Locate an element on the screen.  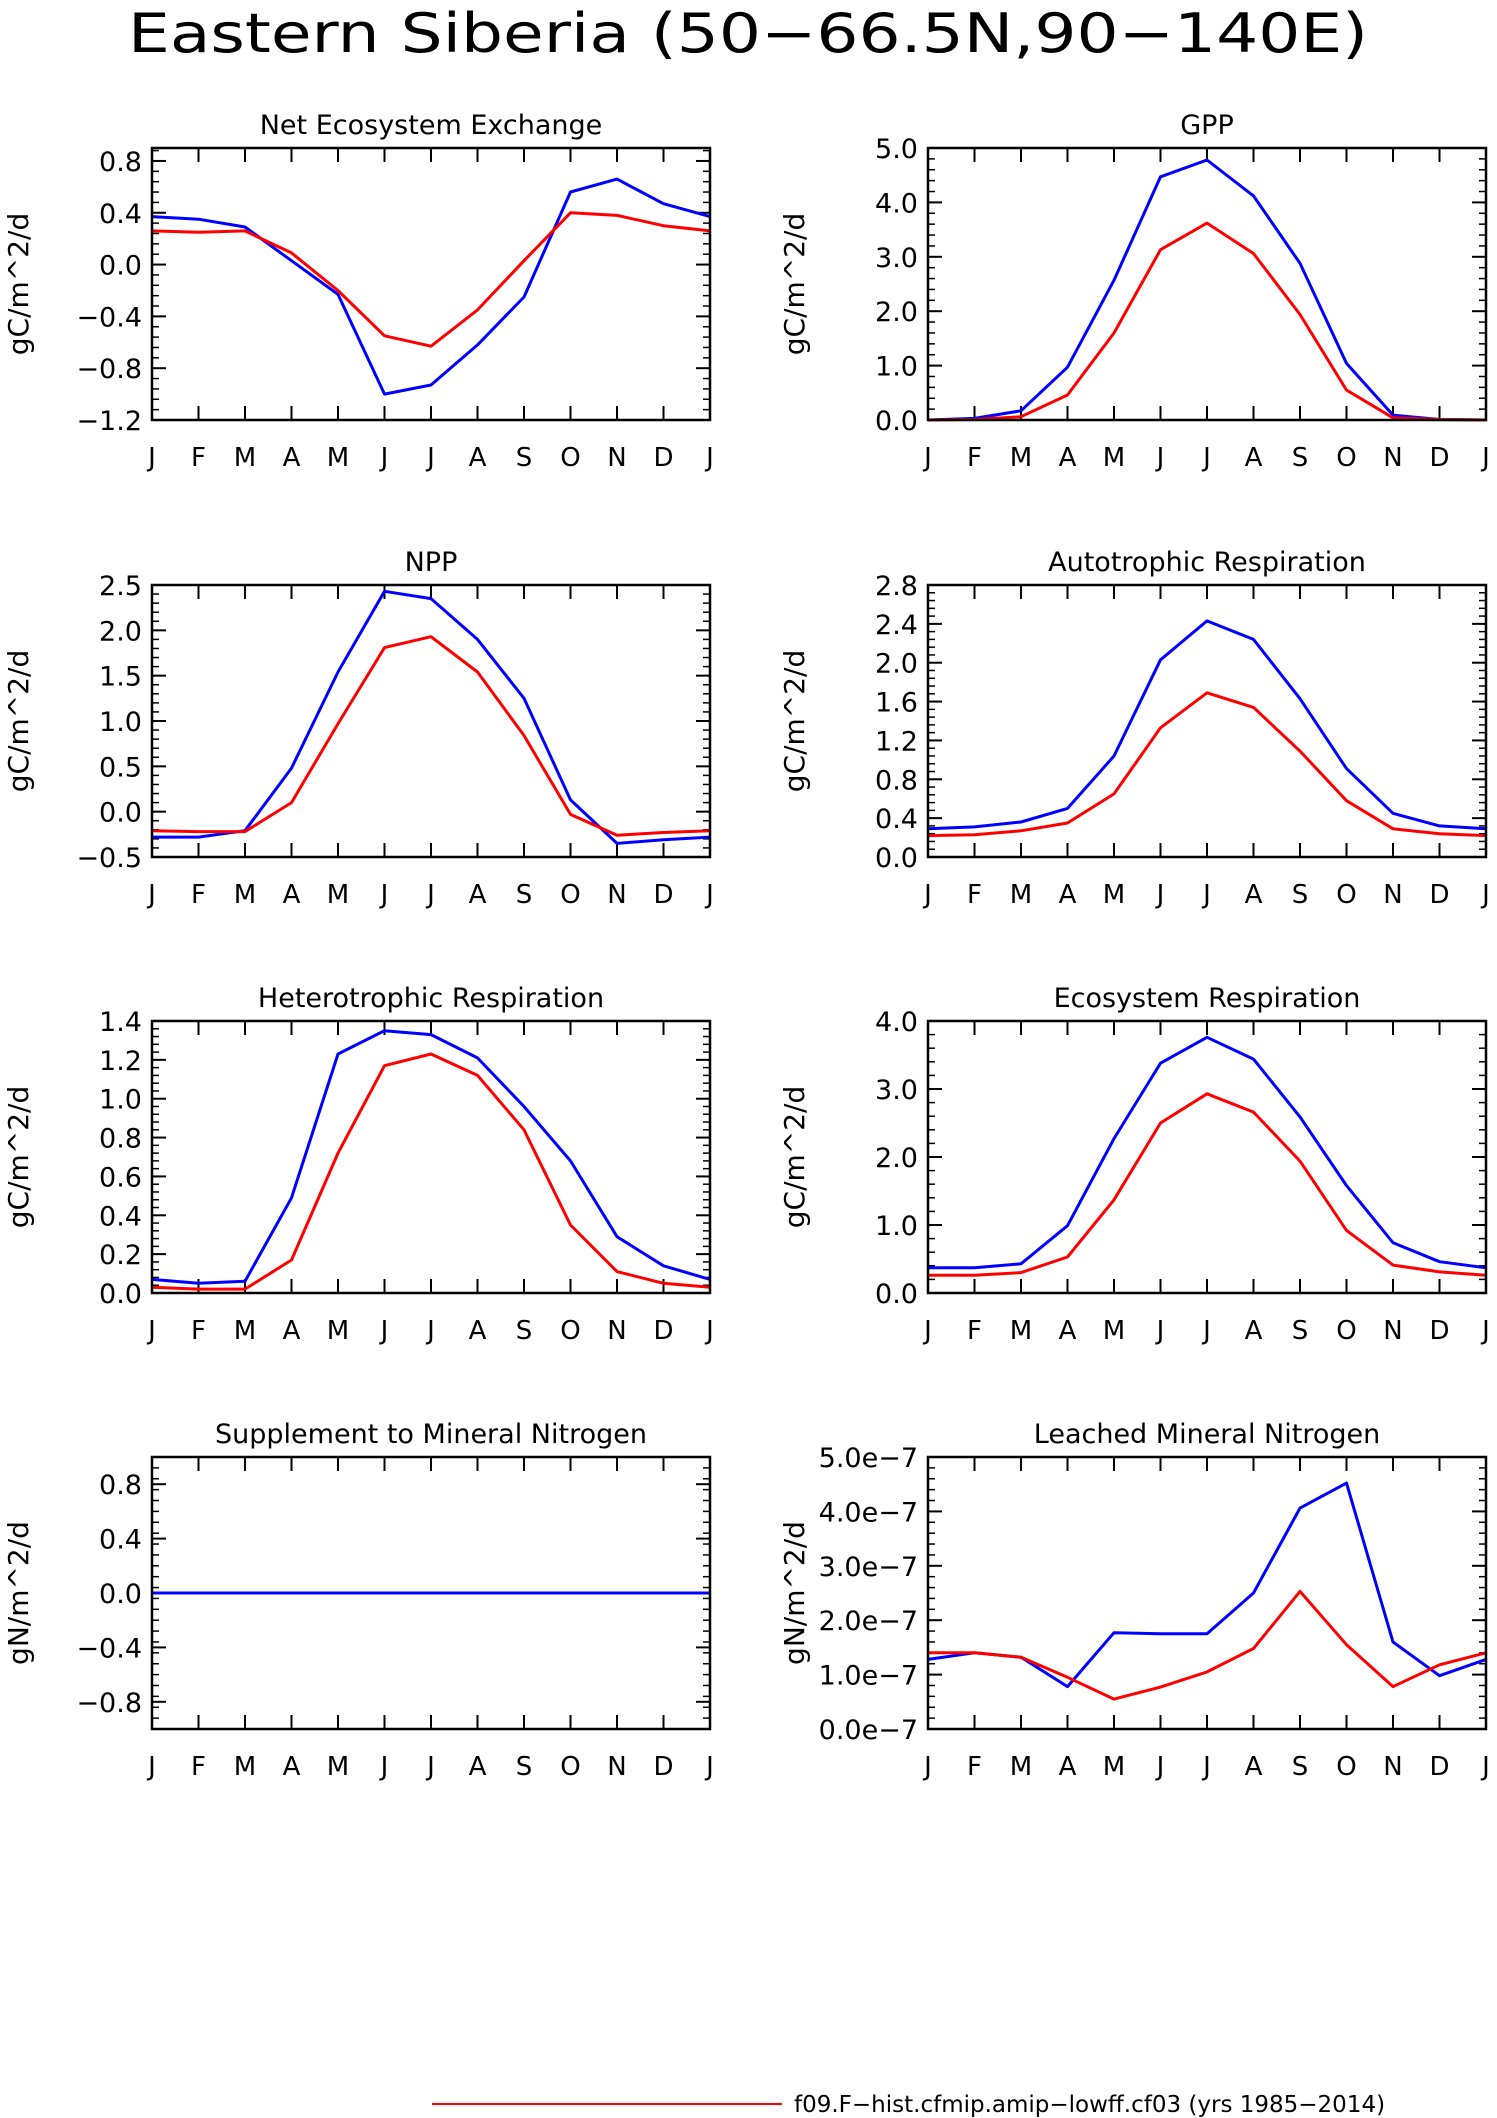
y-tick-label: 2.8 is located at coordinates (896, 586).